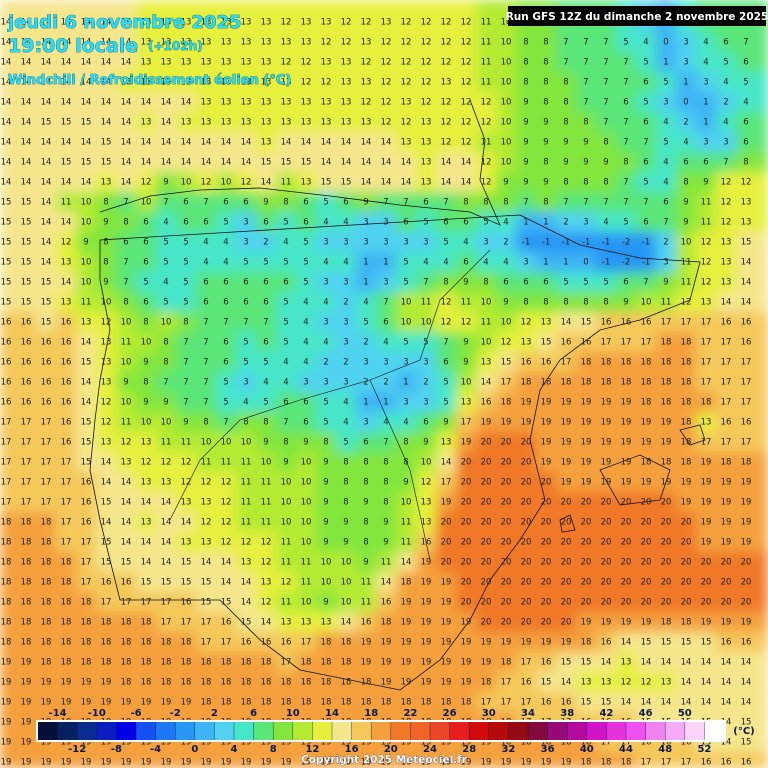  What do you see at coordinates (116, 749) in the screenshot?
I see `colorbar-label: -8` at bounding box center [116, 749].